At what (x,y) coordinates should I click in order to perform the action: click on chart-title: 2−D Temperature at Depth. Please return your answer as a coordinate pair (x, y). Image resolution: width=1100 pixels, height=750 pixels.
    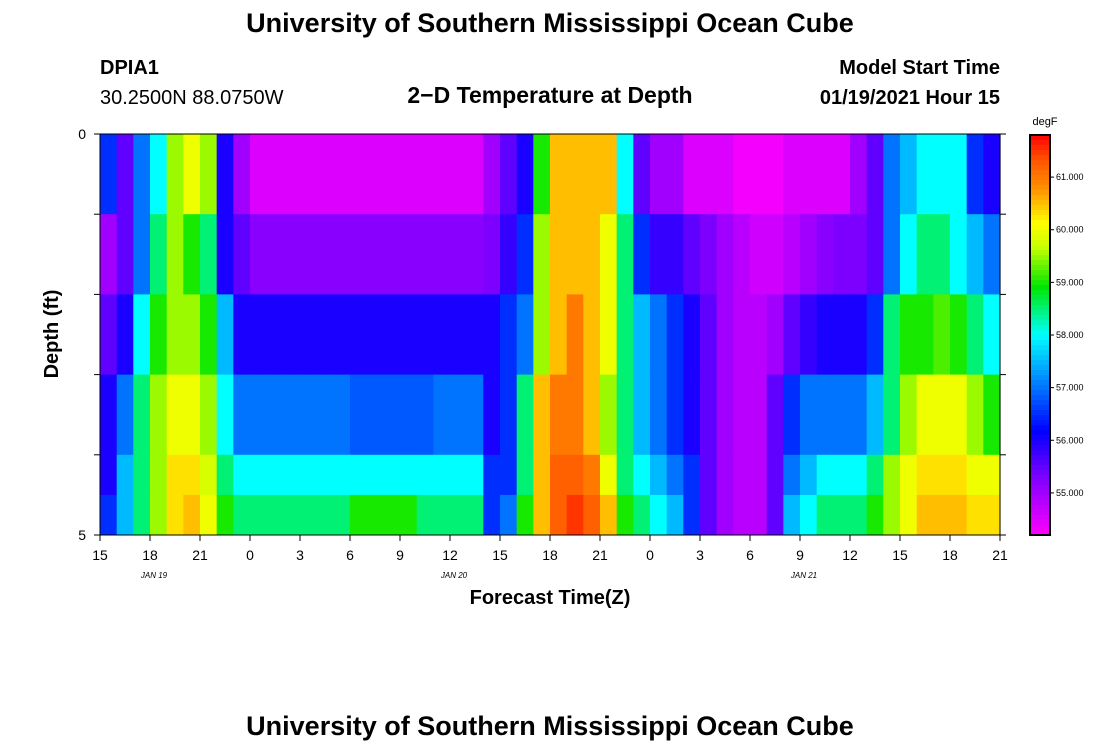
    Looking at the image, I should click on (550, 95).